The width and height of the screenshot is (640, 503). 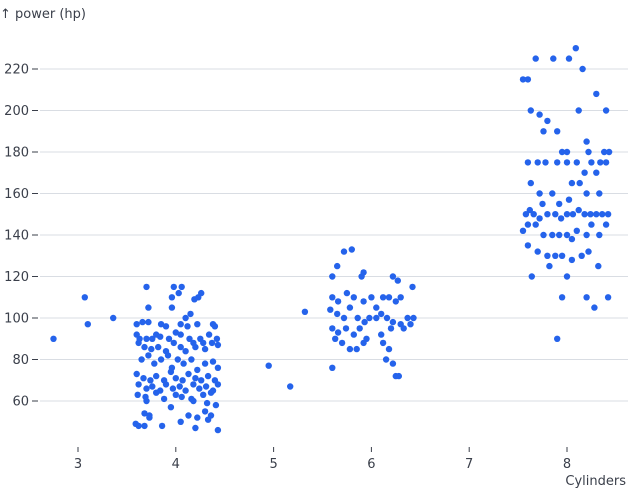 What do you see at coordinates (595, 481) in the screenshot?
I see `x-axis-label: Cylinders` at bounding box center [595, 481].